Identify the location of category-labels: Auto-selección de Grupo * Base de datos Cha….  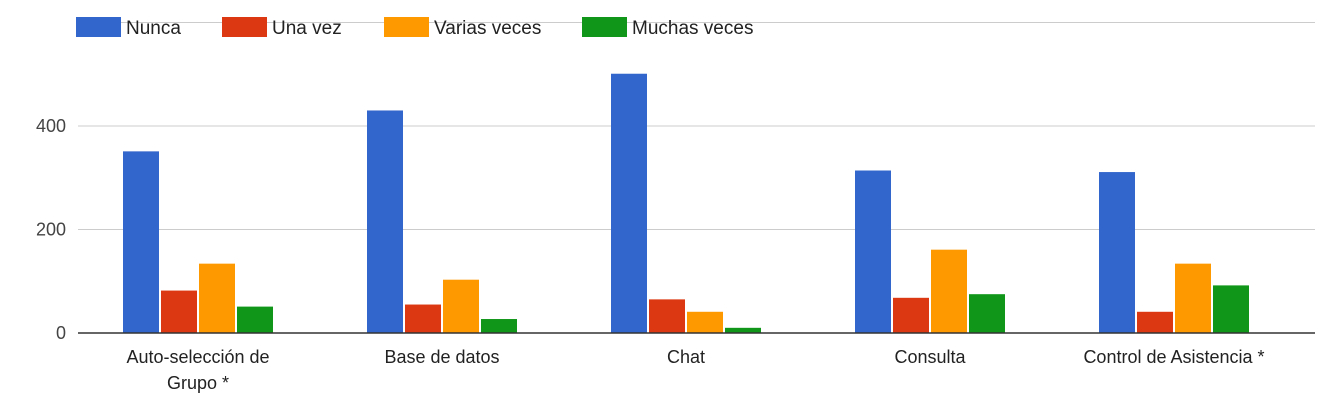
(695, 370).